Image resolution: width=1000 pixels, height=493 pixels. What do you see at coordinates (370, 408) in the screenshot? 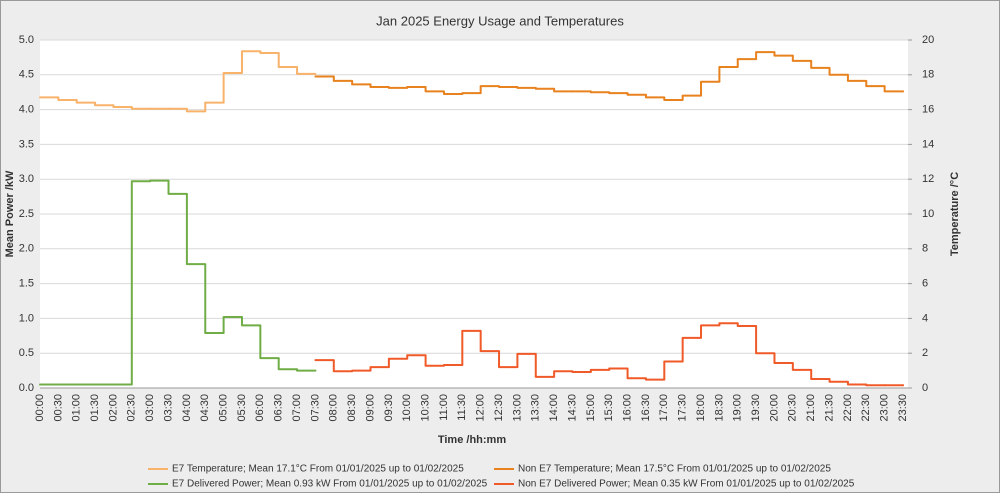
I see `x-tick-label: 09:00` at bounding box center [370, 408].